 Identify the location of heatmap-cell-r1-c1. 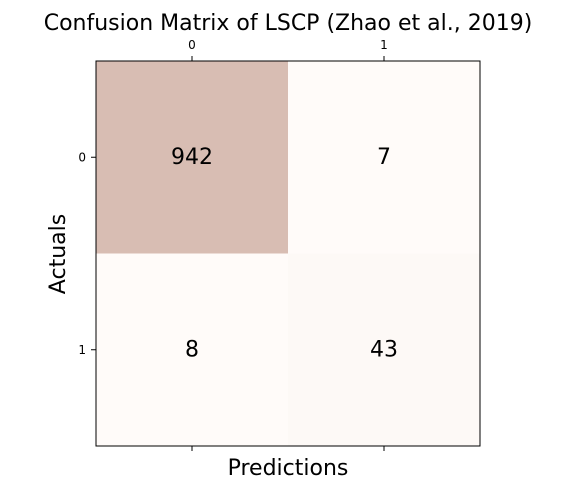
(384, 349).